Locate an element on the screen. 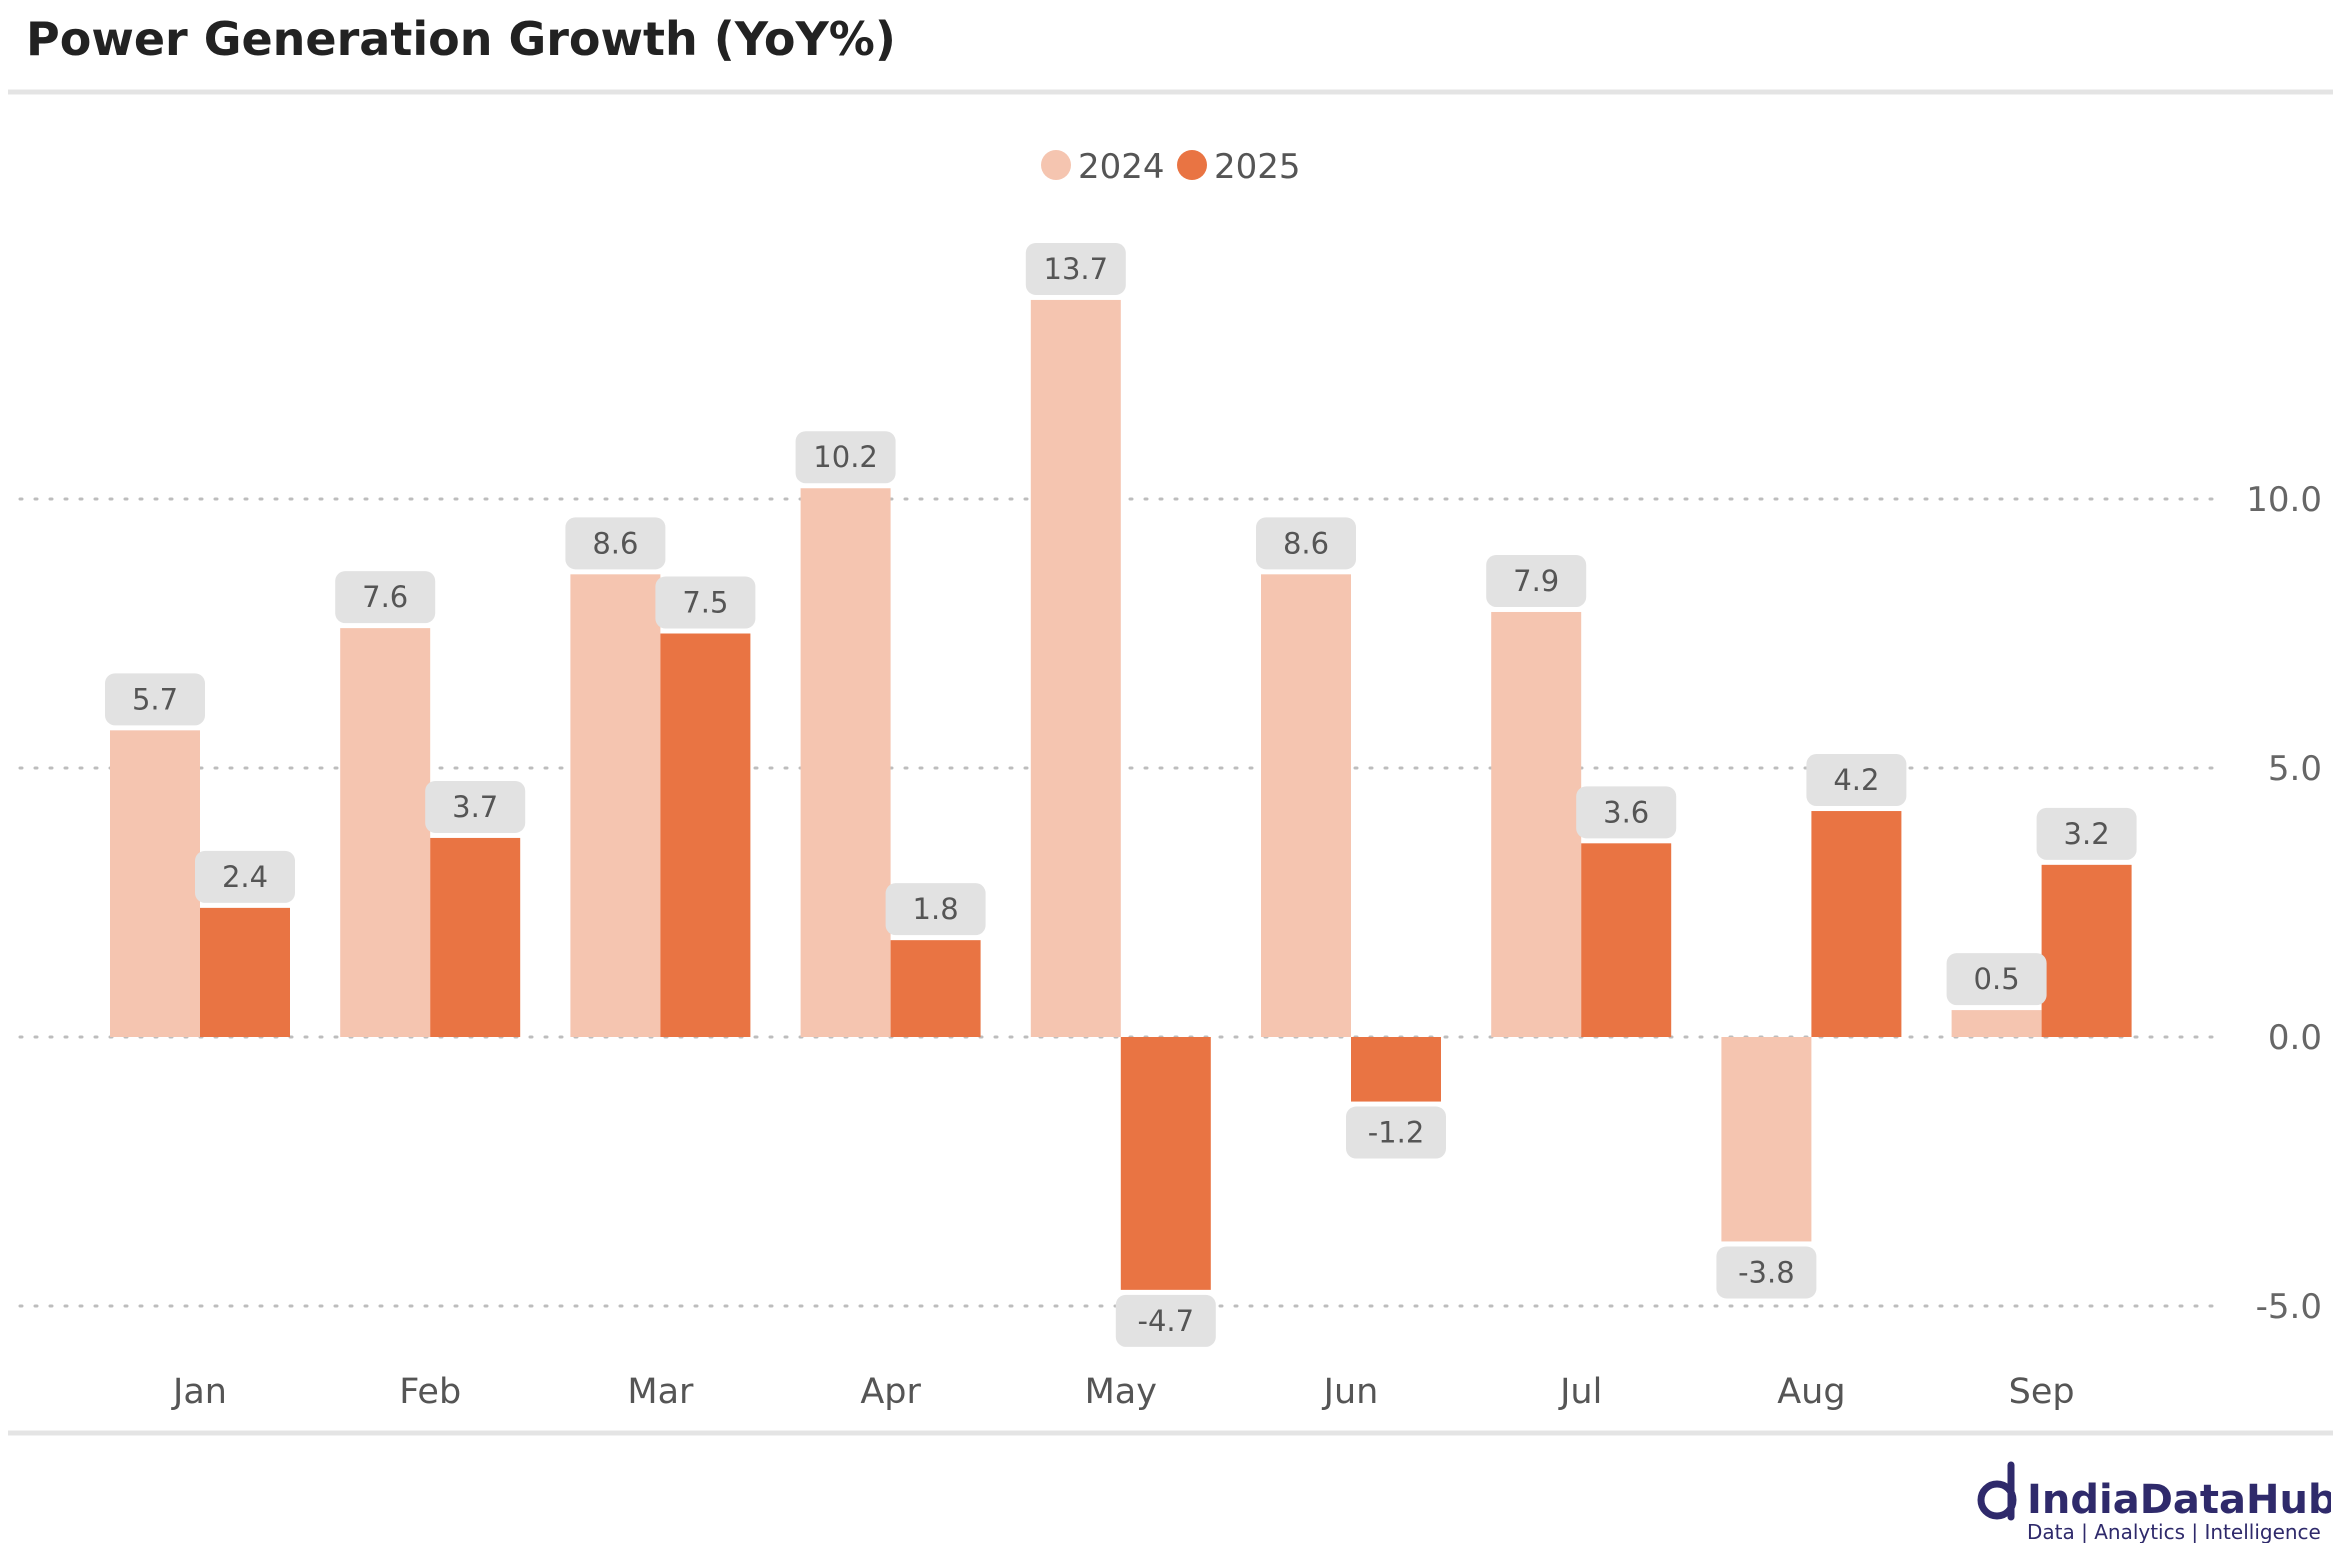 The image size is (2339, 1551). chart-title: Power Generation Growth (YoY%) is located at coordinates (461, 39).